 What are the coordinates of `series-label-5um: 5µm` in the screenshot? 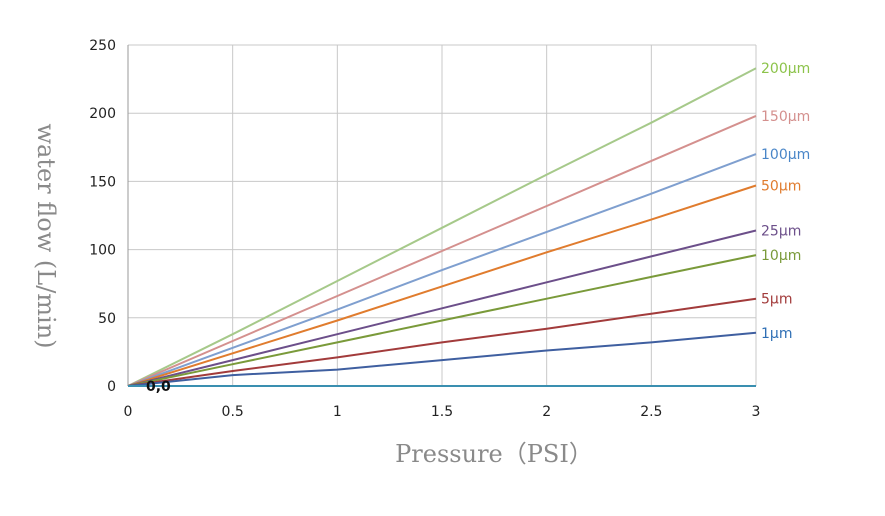 It's located at (776, 300).